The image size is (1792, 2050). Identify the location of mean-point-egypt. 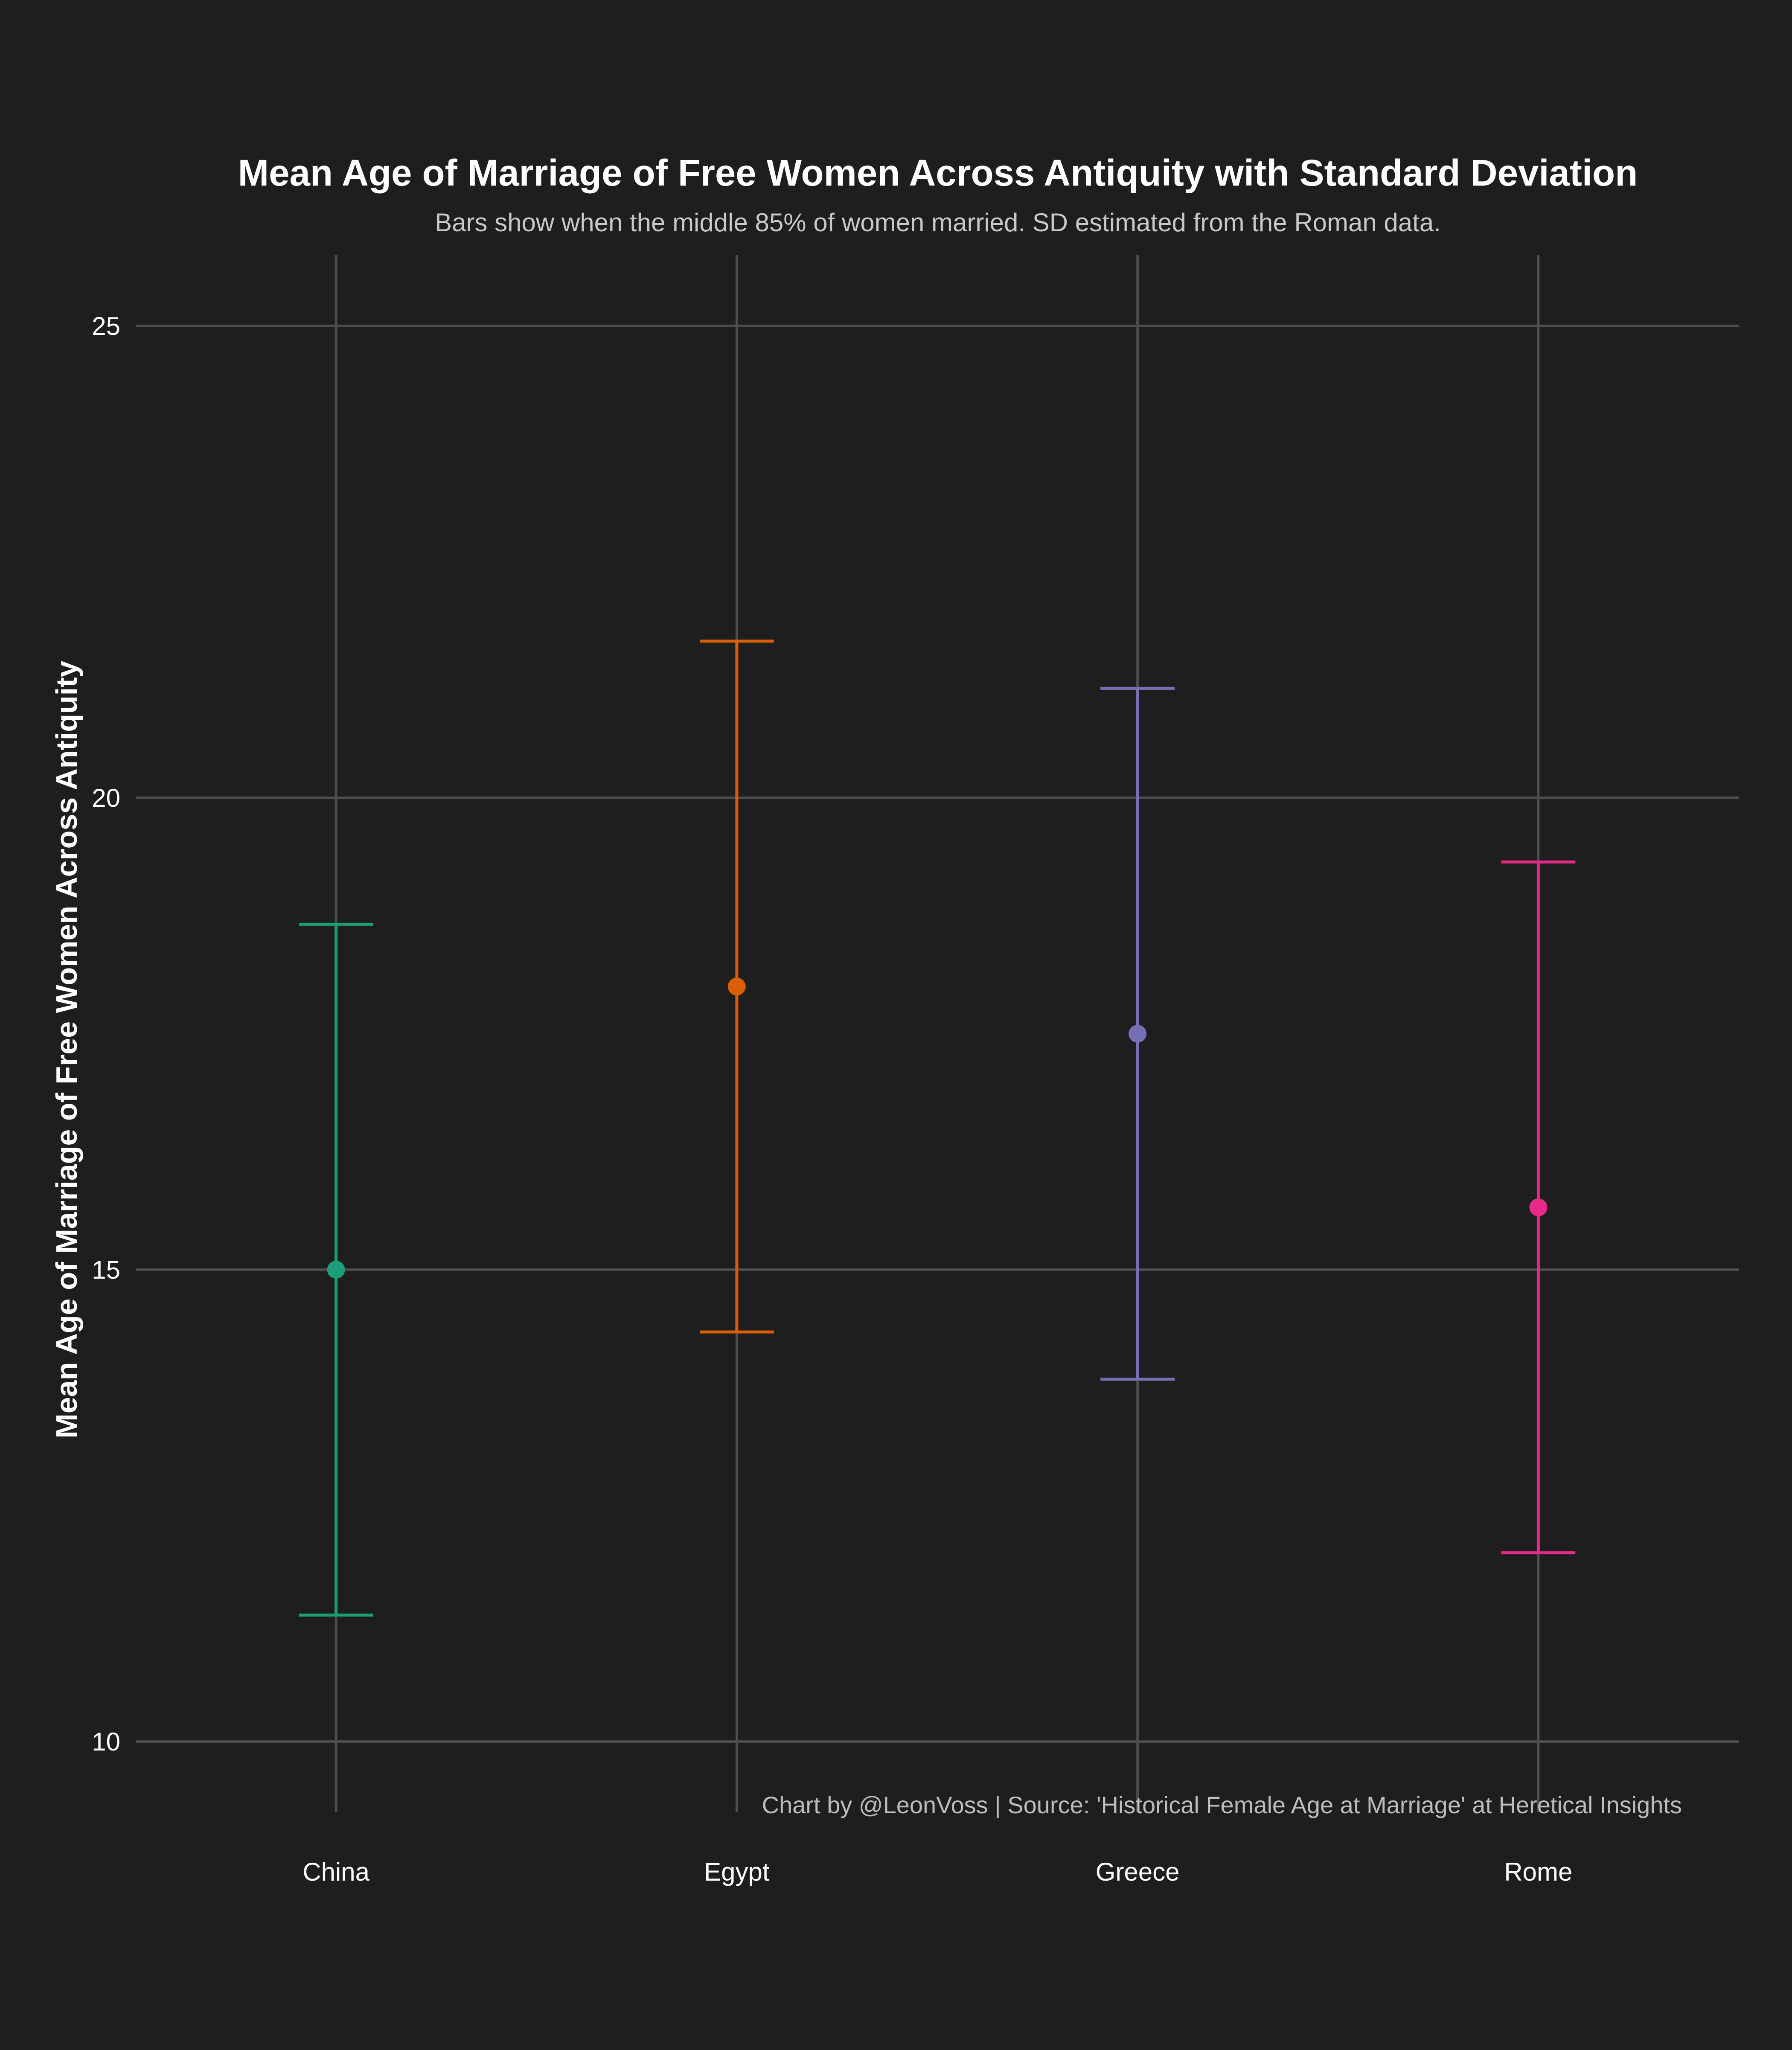
(736, 986).